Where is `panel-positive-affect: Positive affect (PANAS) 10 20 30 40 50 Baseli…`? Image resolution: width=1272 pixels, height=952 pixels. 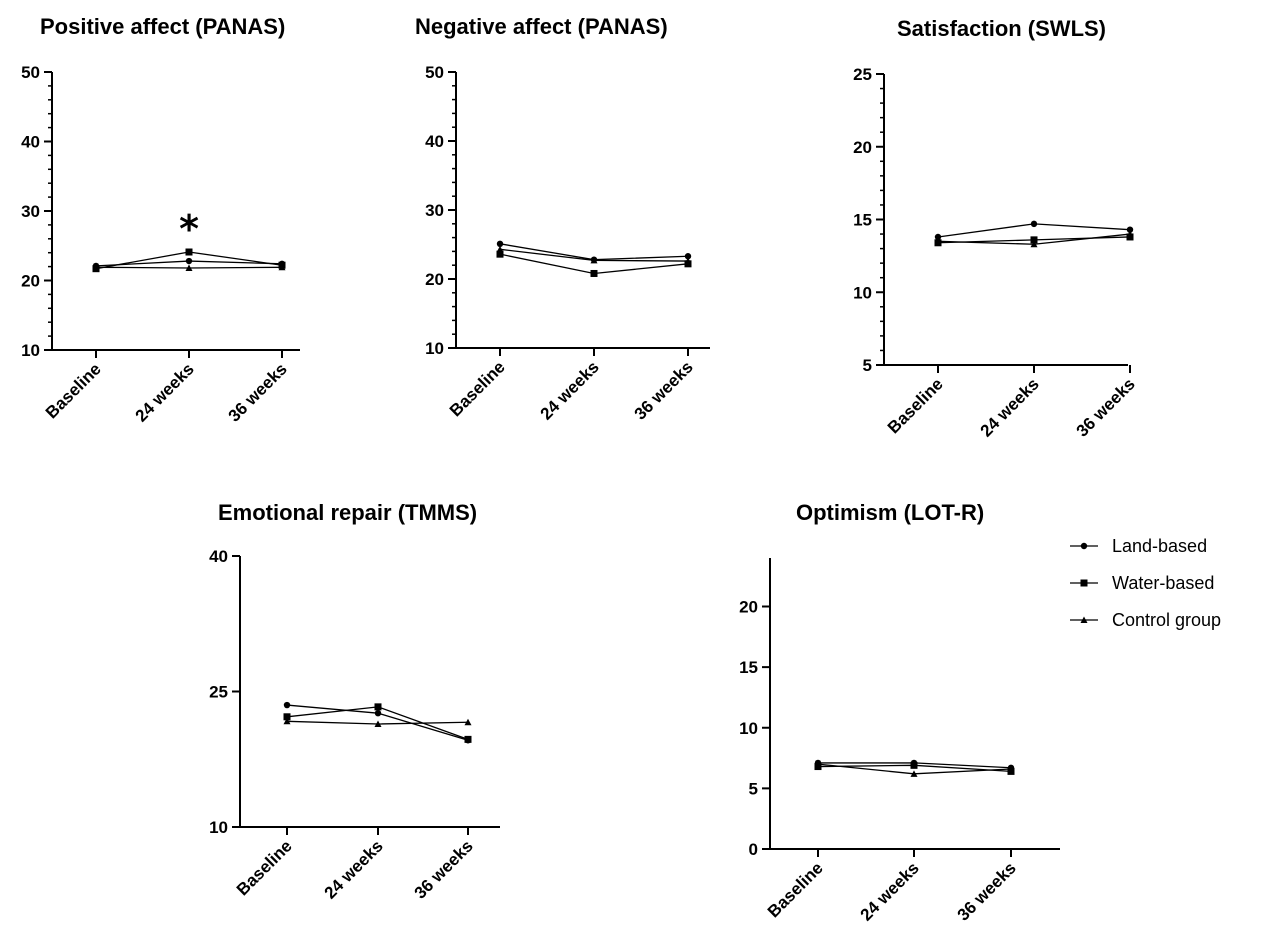
panel-positive-affect: Positive affect (PANAS) 10 20 30 40 50 Baseli… is located at coordinates (160, 220).